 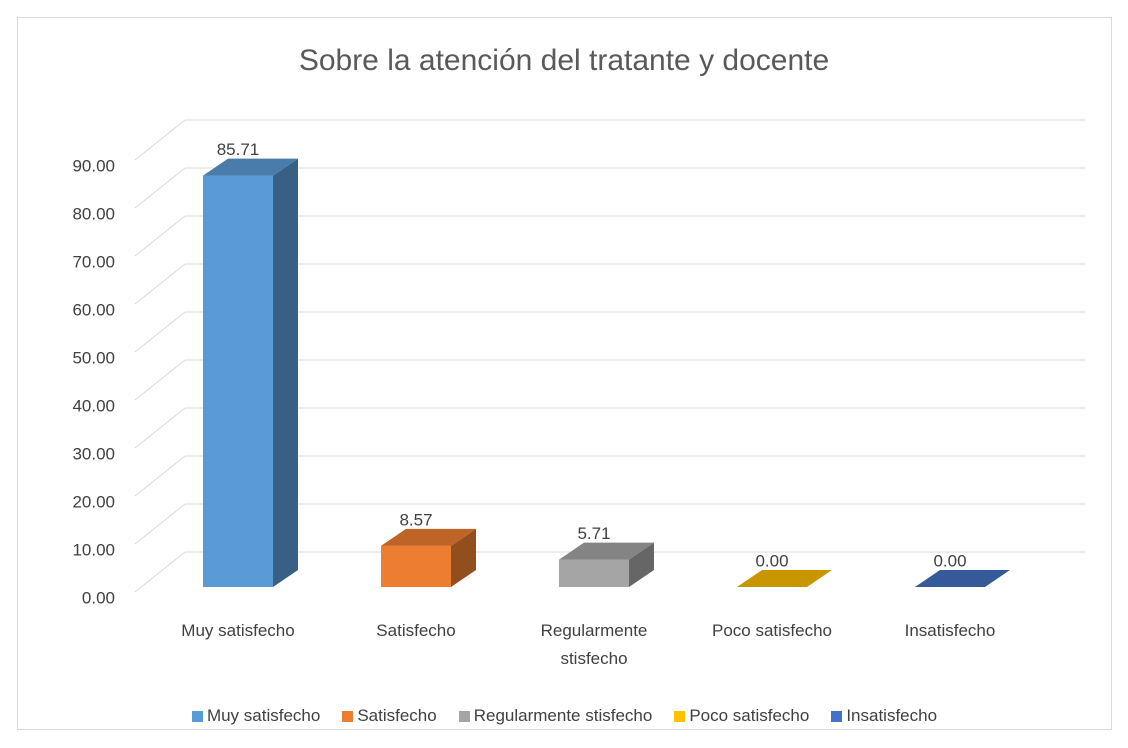 I want to click on legend-label: Insatisfecho, so click(x=892, y=715).